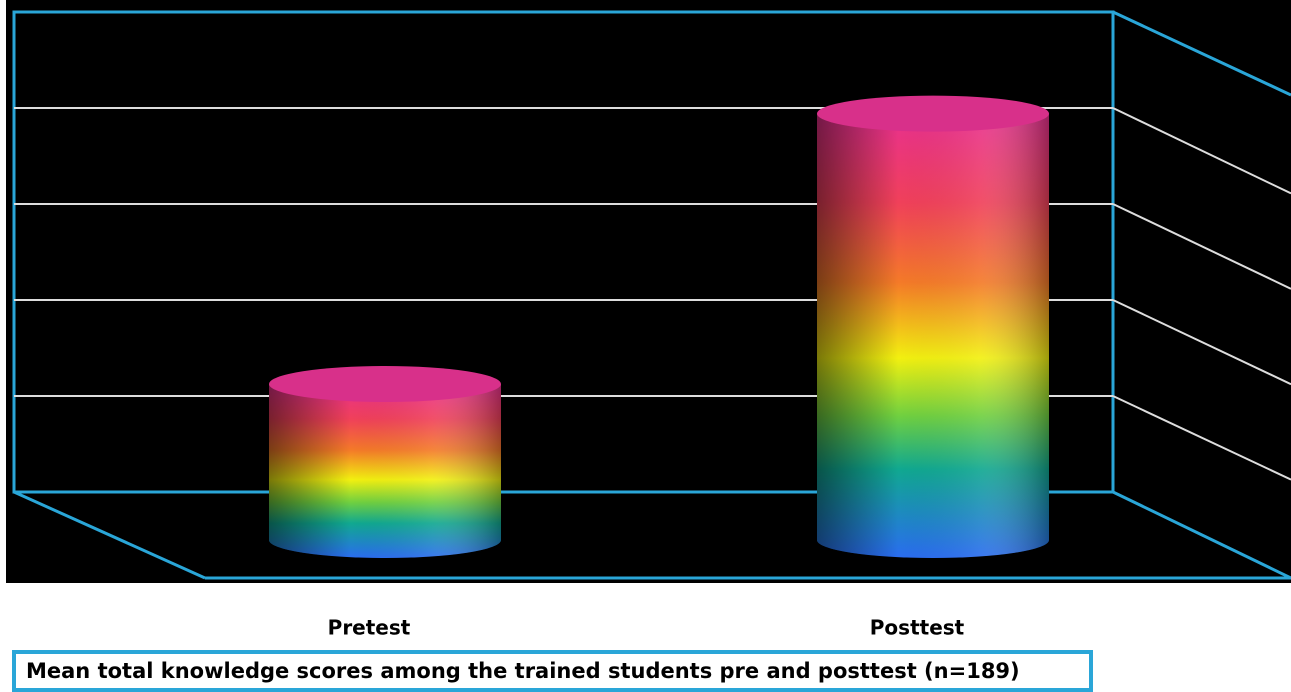 Image resolution: width=1291 pixels, height=692 pixels. Describe the element at coordinates (369, 628) in the screenshot. I see `x-tick-label: Pretest` at that location.